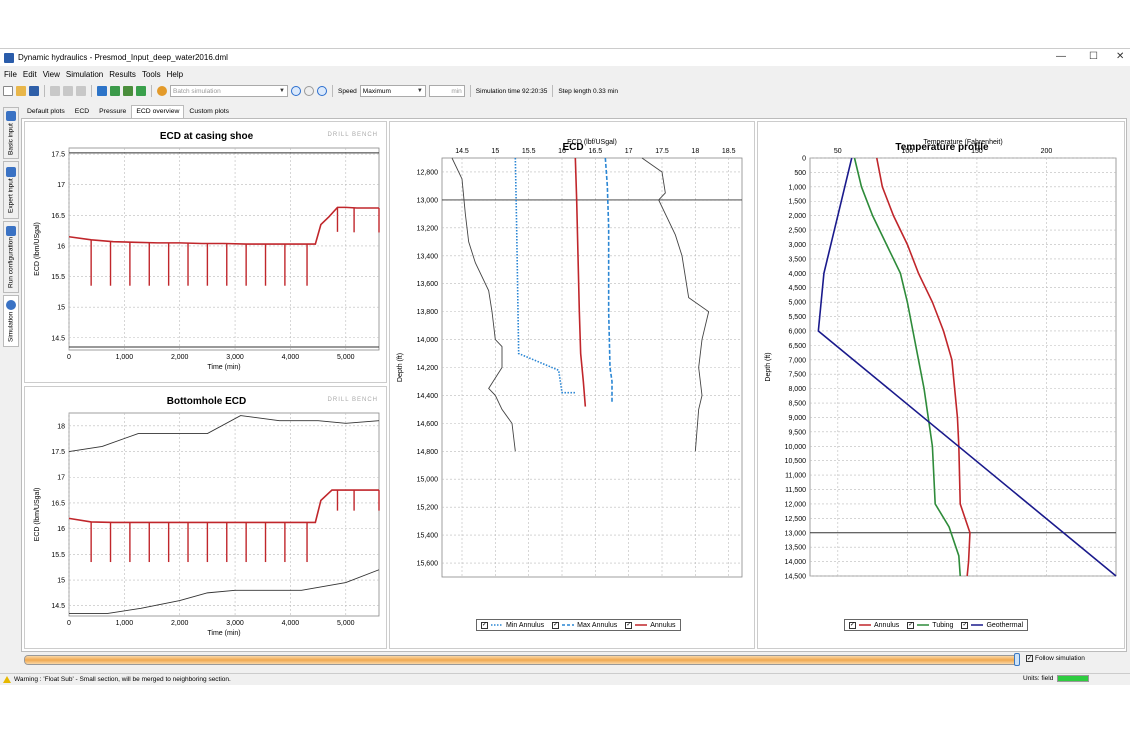 This screenshot has width=1130, height=730. Describe the element at coordinates (428, 228) in the screenshot. I see `y-tick-label: 13,200` at that location.